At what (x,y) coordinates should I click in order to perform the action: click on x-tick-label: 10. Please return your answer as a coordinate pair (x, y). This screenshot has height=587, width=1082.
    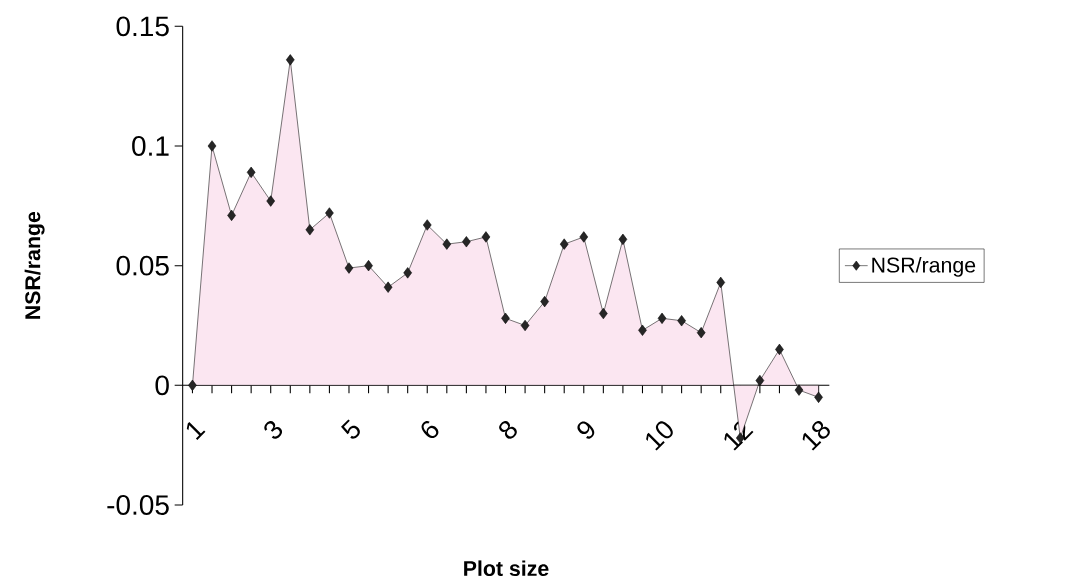
    Looking at the image, I should click on (659, 436).